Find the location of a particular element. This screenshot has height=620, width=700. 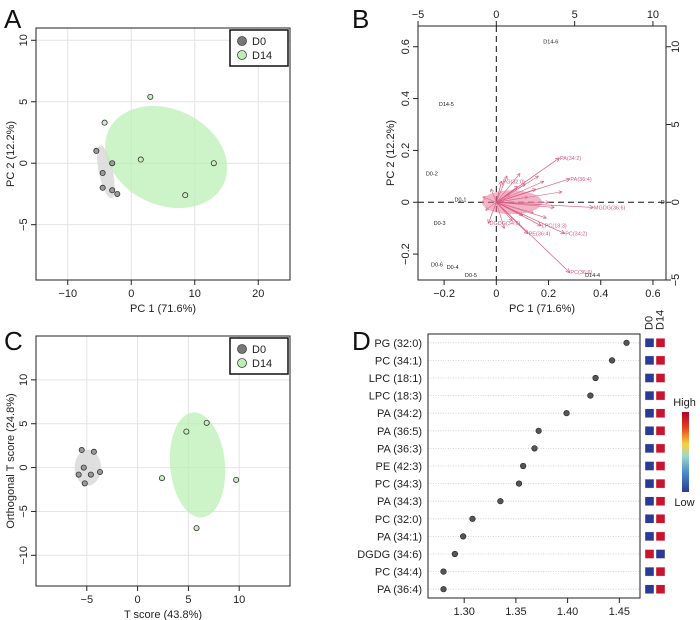

loading-label: LPC(18:3) is located at coordinates (554, 227).